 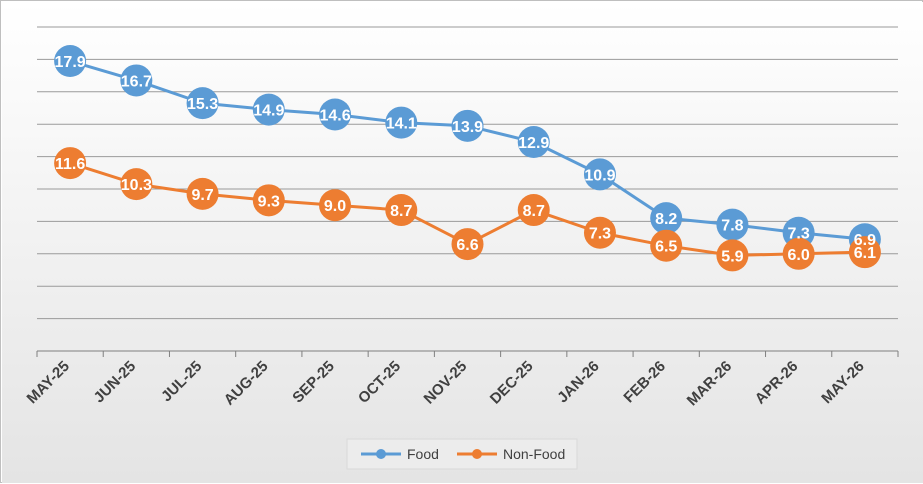 I want to click on data-label-non-food: 9.0, so click(x=335, y=206).